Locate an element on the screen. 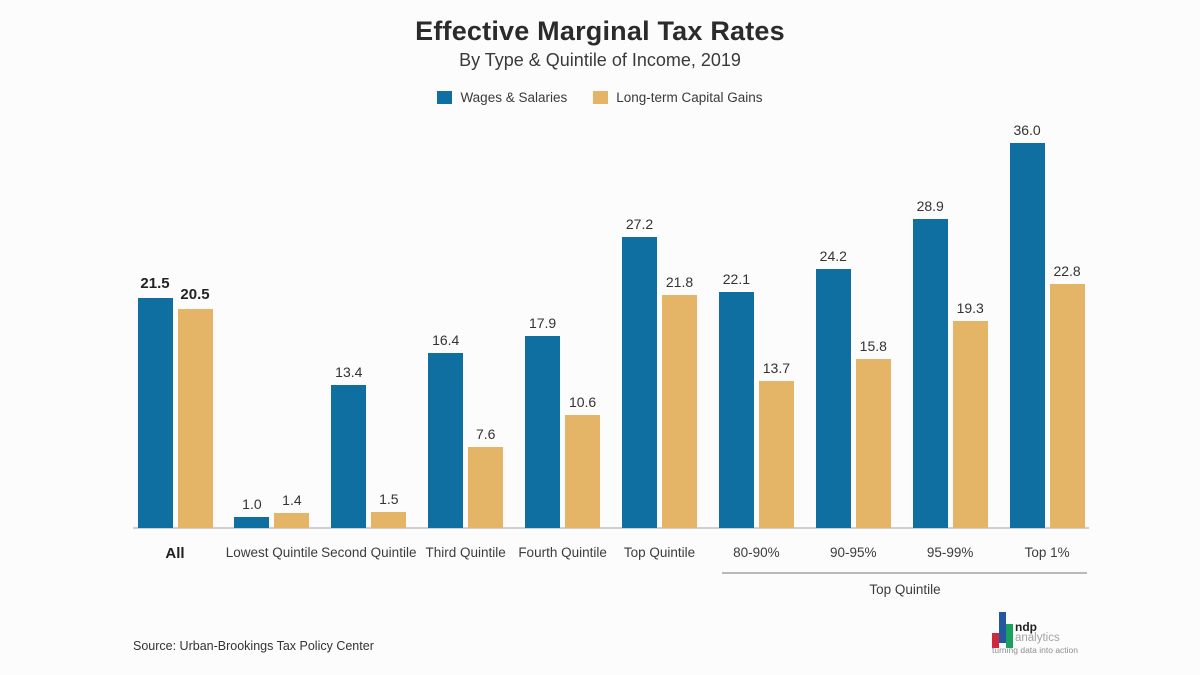 The width and height of the screenshot is (1200, 675). bar-long-term-capital-gains-top-quintile is located at coordinates (679, 411).